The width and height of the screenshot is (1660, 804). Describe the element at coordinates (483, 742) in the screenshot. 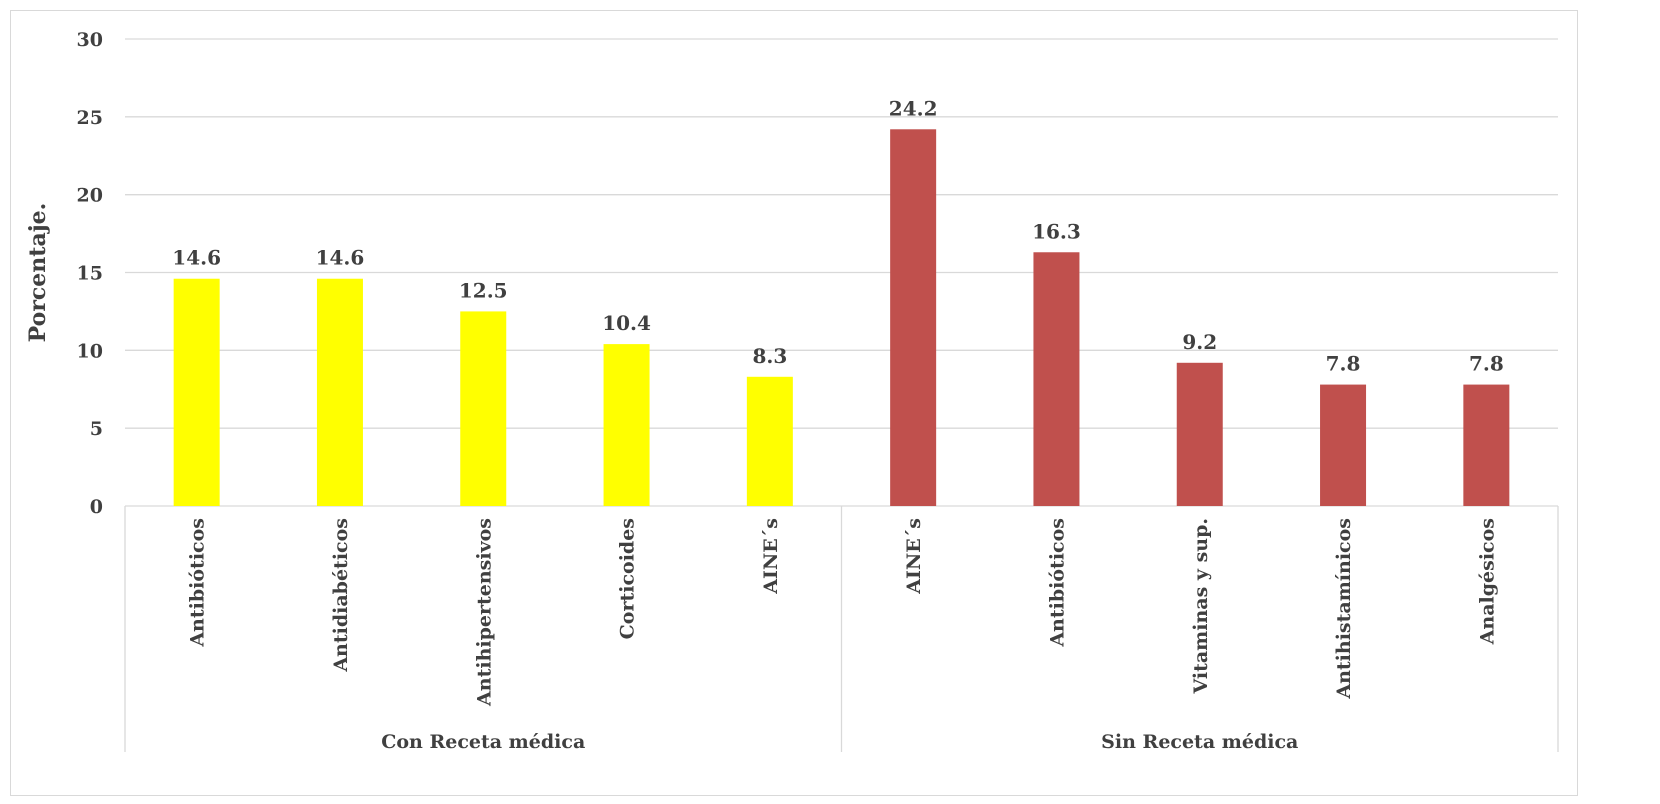

I see `group-label: Con Receta médica` at that location.